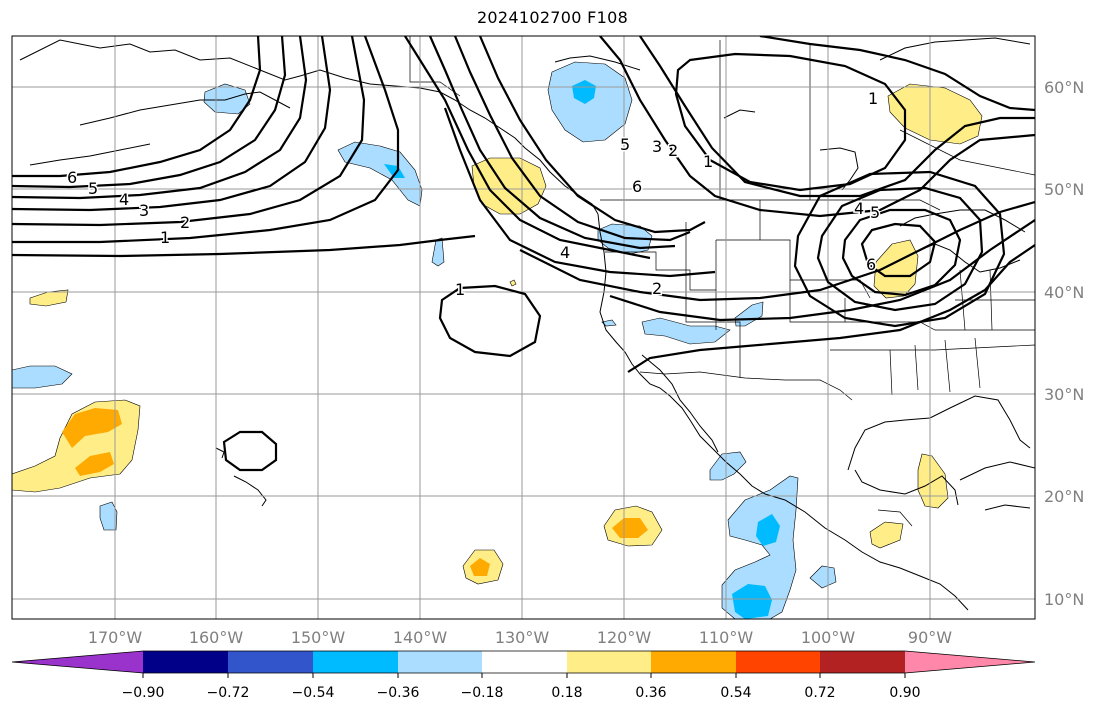  Describe the element at coordinates (1064, 189) in the screenshot. I see `lat-label: 50°N` at that location.